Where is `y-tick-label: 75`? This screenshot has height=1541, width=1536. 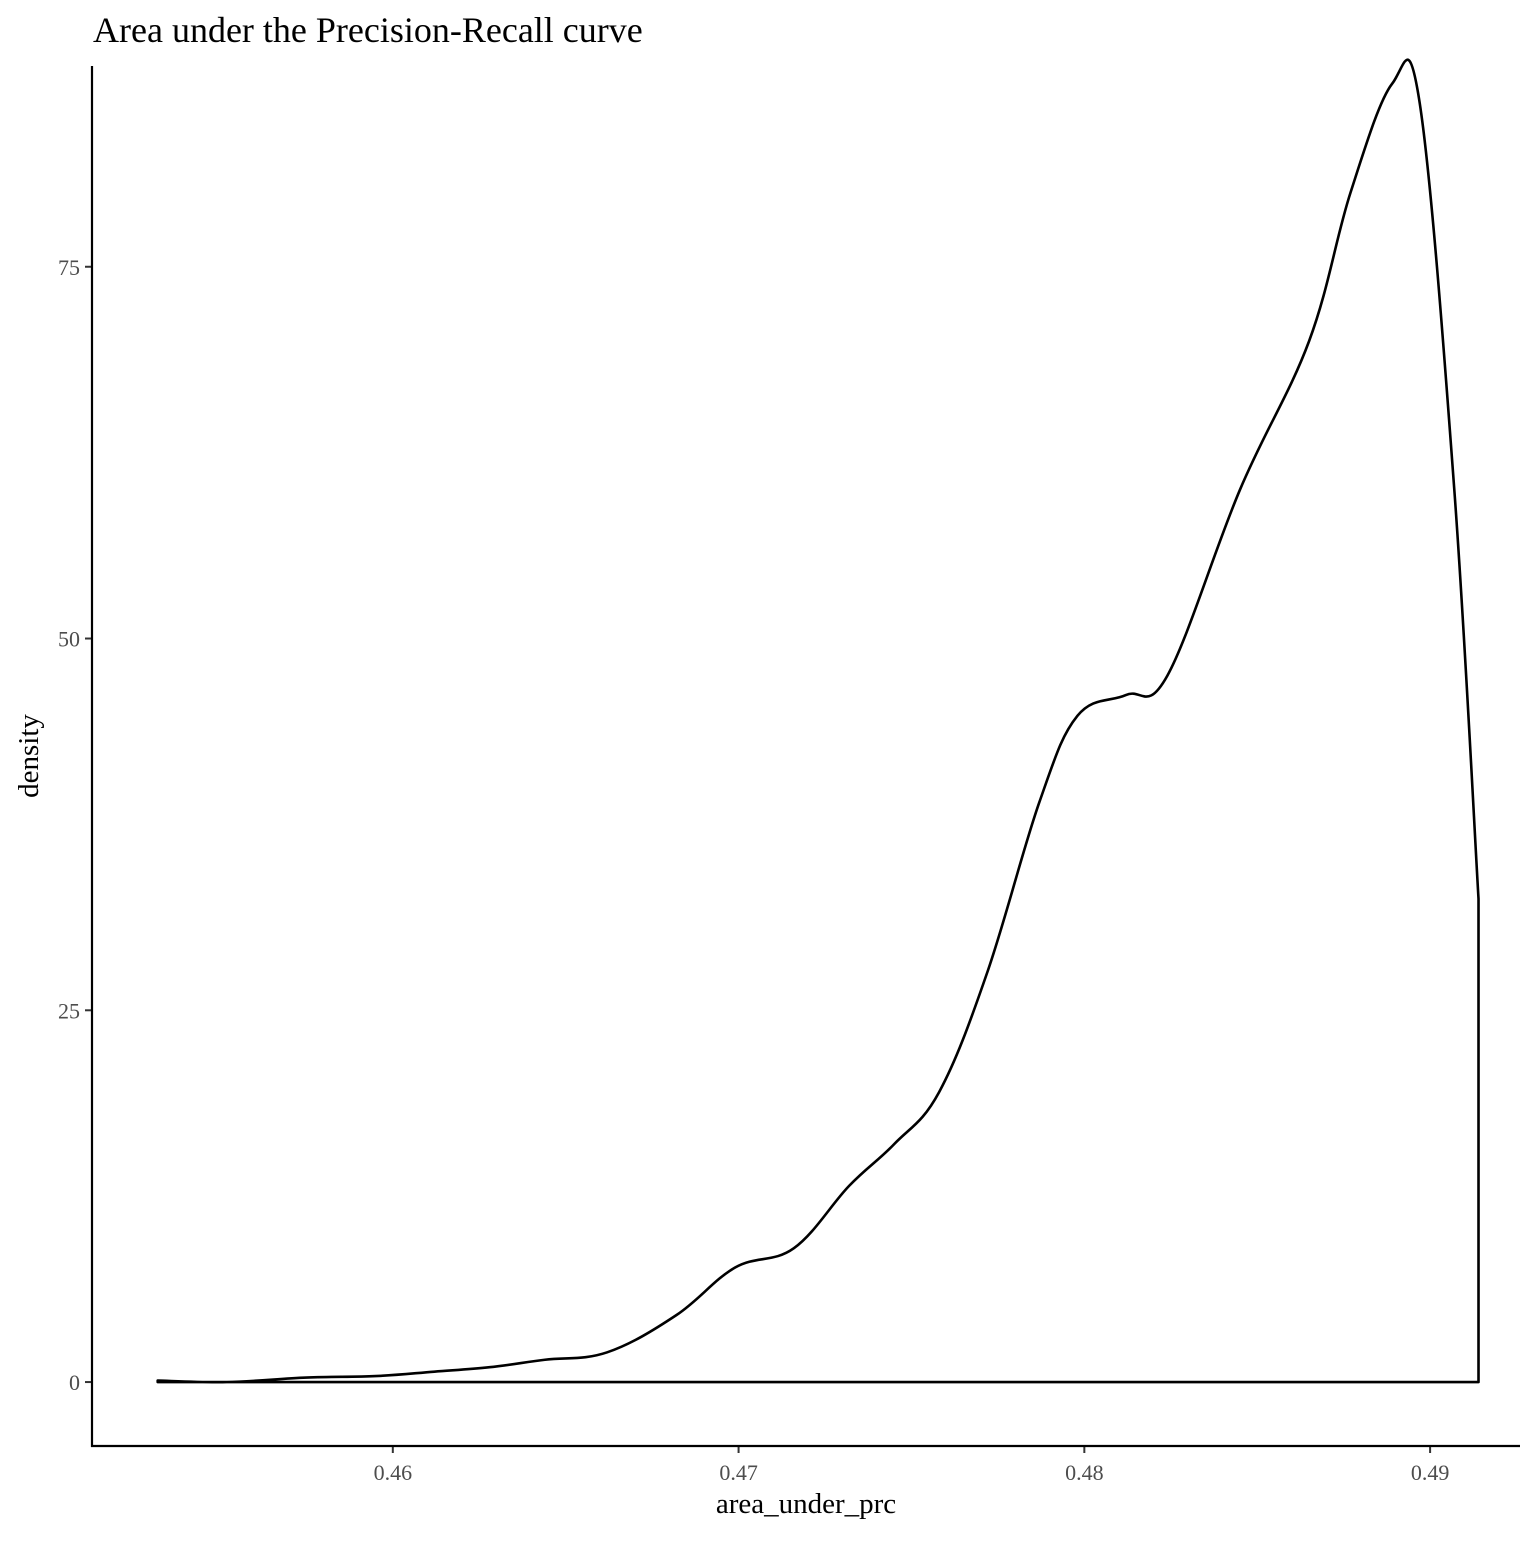
y-tick-label: 75 is located at coordinates (69, 267).